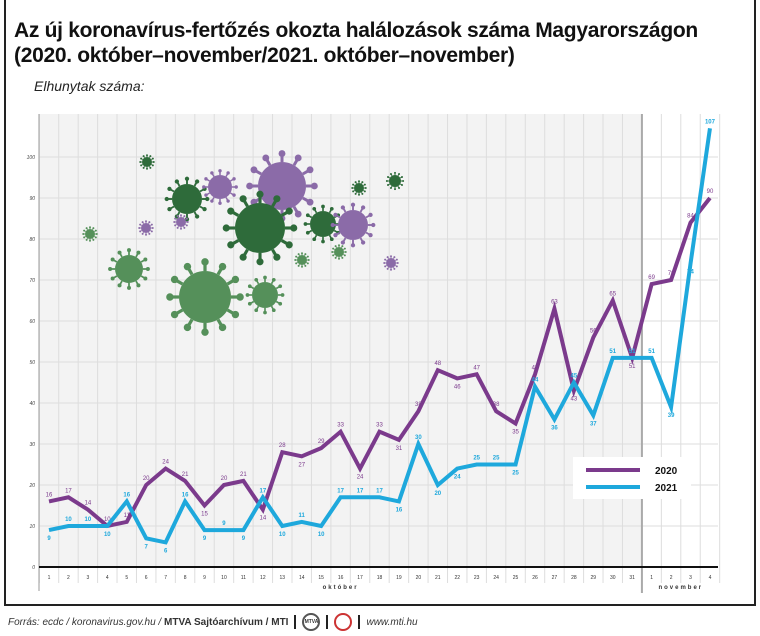 The height and width of the screenshot is (636, 760). What do you see at coordinates (89, 86) in the screenshot?
I see `y-axis-label: Elhunytak száma:` at bounding box center [89, 86].